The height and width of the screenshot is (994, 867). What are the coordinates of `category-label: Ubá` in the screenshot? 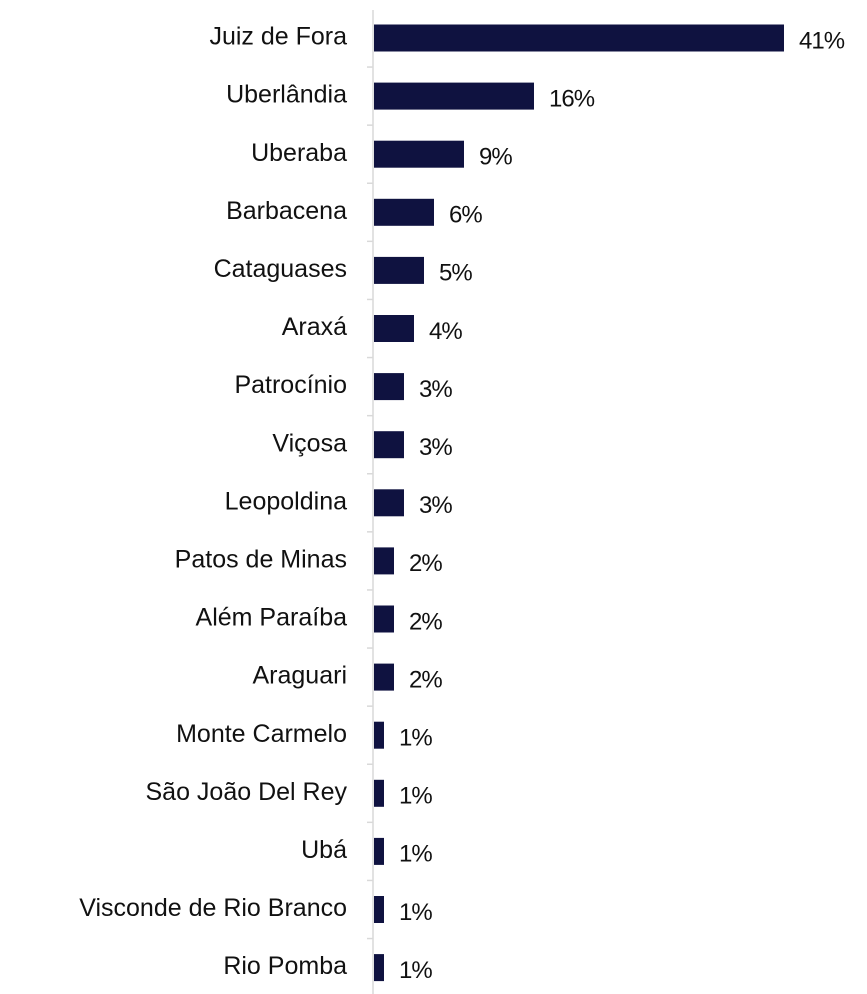 It's located at (324, 850).